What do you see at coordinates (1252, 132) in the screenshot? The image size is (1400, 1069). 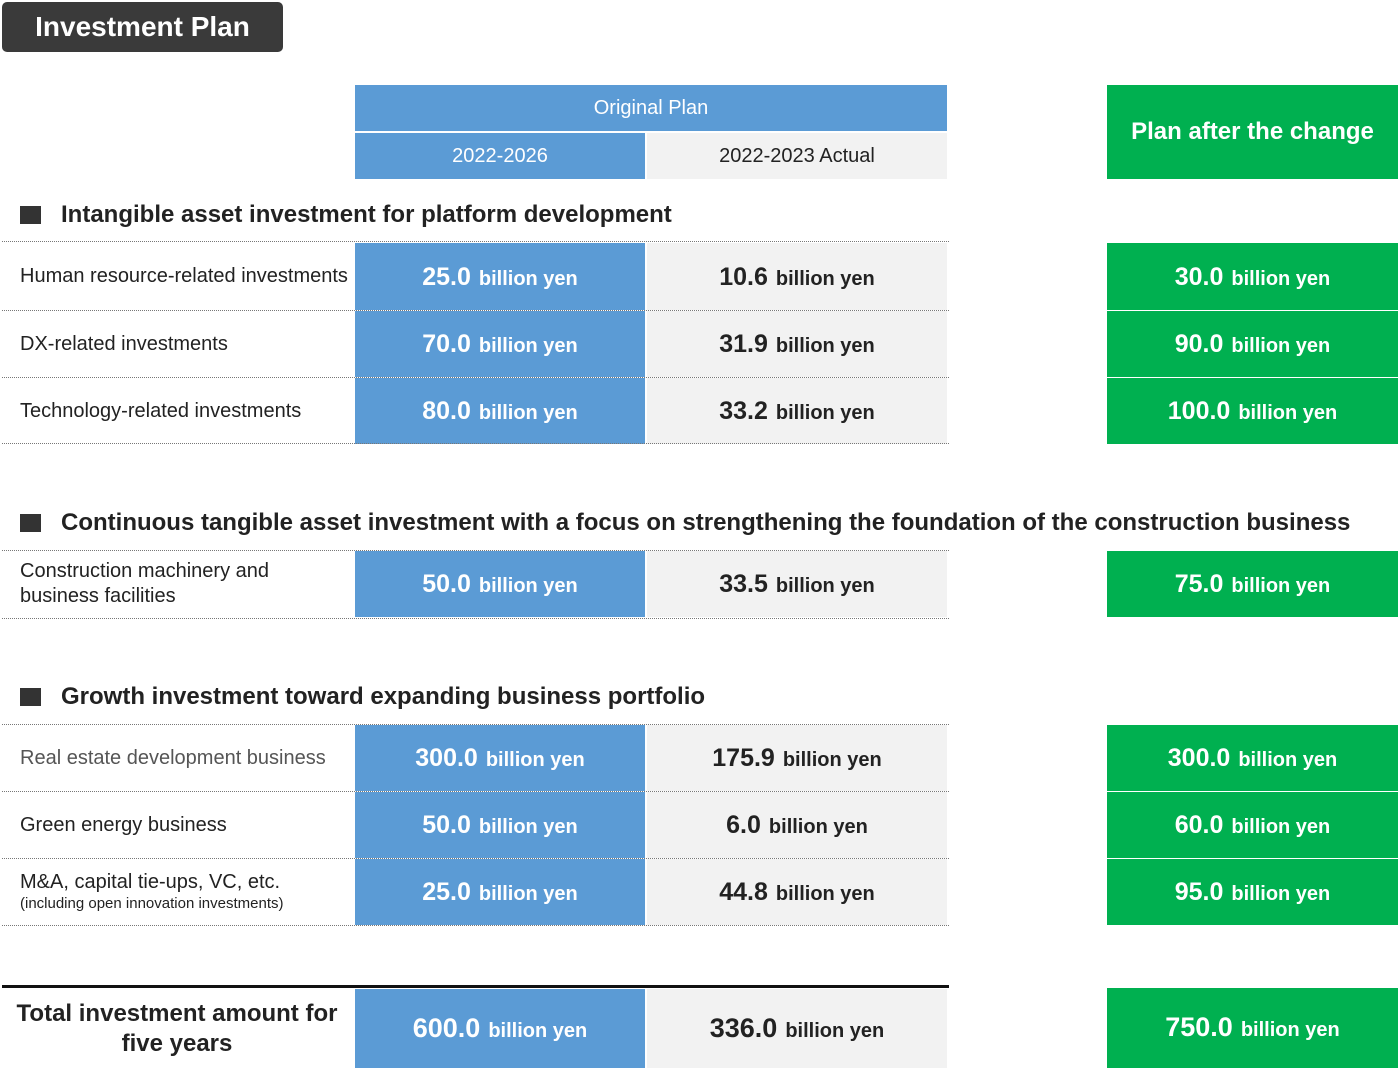 I see `header-new-plan: Plan after the change` at bounding box center [1252, 132].